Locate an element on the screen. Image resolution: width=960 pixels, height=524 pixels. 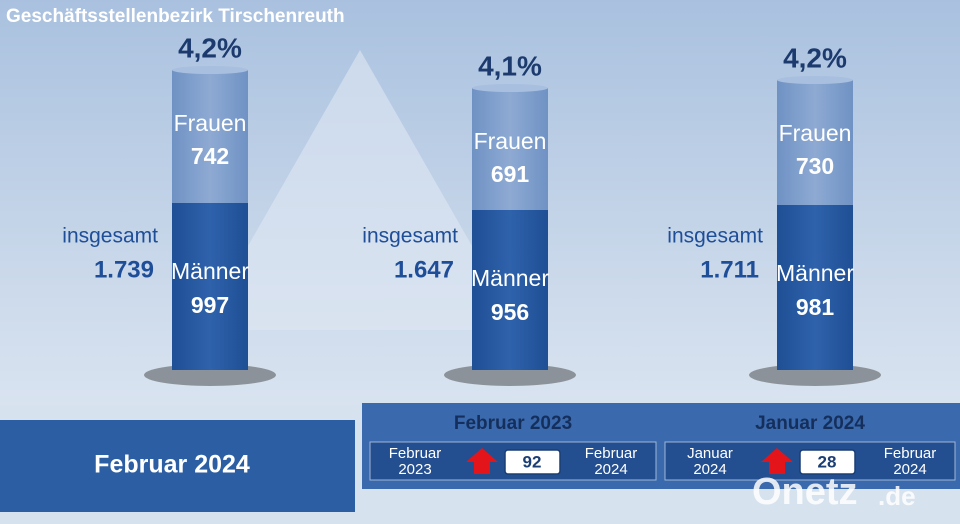
change-value: 28 is located at coordinates (827, 461).